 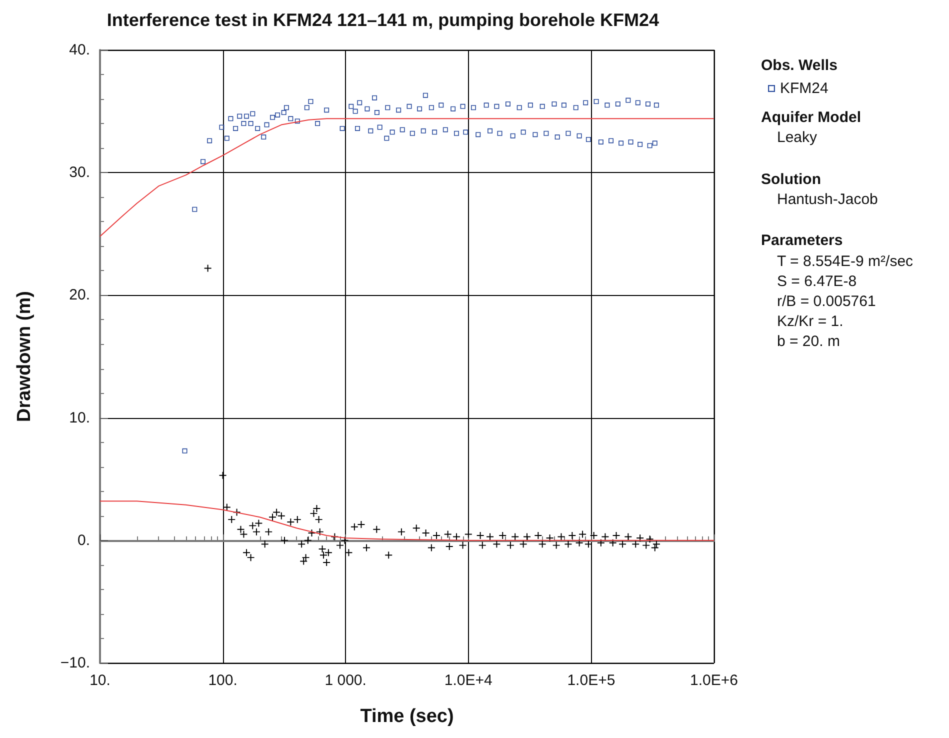 I want to click on y-tick-label: 10., so click(x=79, y=417).